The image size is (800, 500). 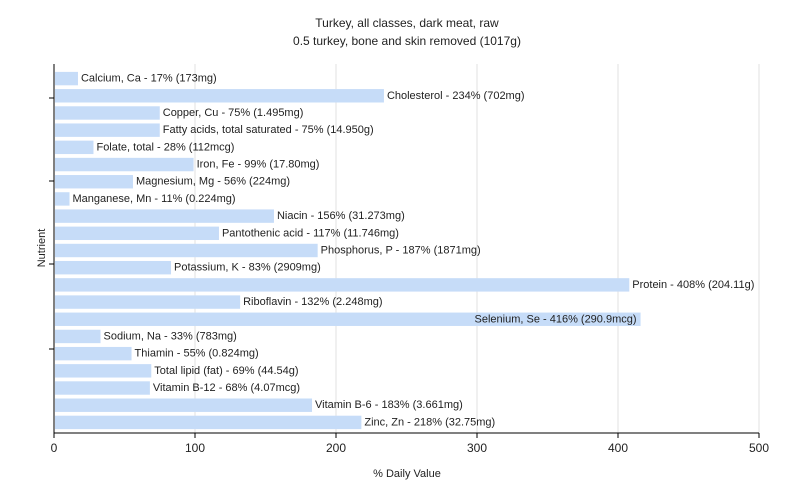 I want to click on bar-label: Thiamin - 55% (0.824mg), so click(x=197, y=354).